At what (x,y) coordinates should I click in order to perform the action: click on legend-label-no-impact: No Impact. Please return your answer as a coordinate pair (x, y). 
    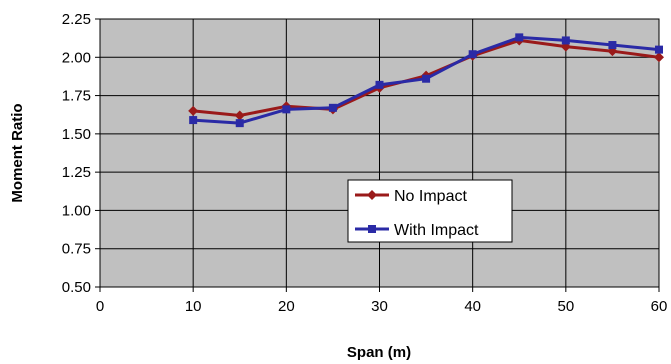
    Looking at the image, I should click on (430, 196).